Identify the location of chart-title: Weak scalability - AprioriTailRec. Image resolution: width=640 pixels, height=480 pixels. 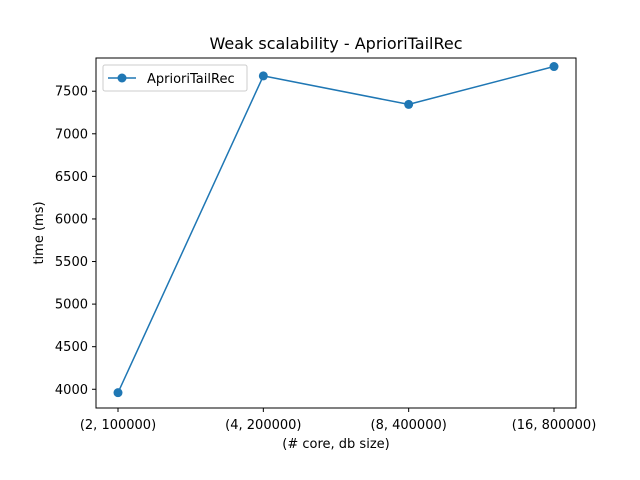
(335, 43).